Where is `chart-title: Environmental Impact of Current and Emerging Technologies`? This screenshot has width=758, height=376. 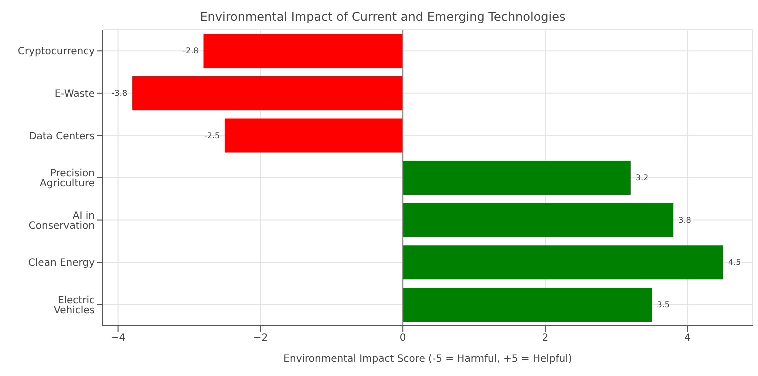 chart-title: Environmental Impact of Current and Emerging Technologies is located at coordinates (383, 17).